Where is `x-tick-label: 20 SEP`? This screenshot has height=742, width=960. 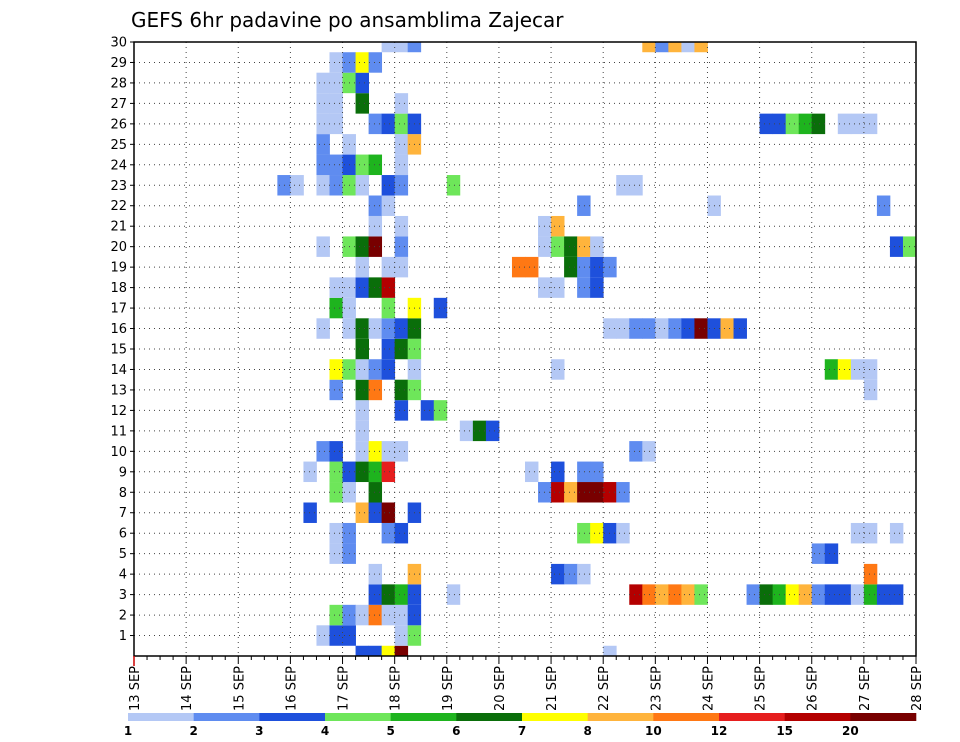
x-tick-label: 20 SEP is located at coordinates (500, 688).